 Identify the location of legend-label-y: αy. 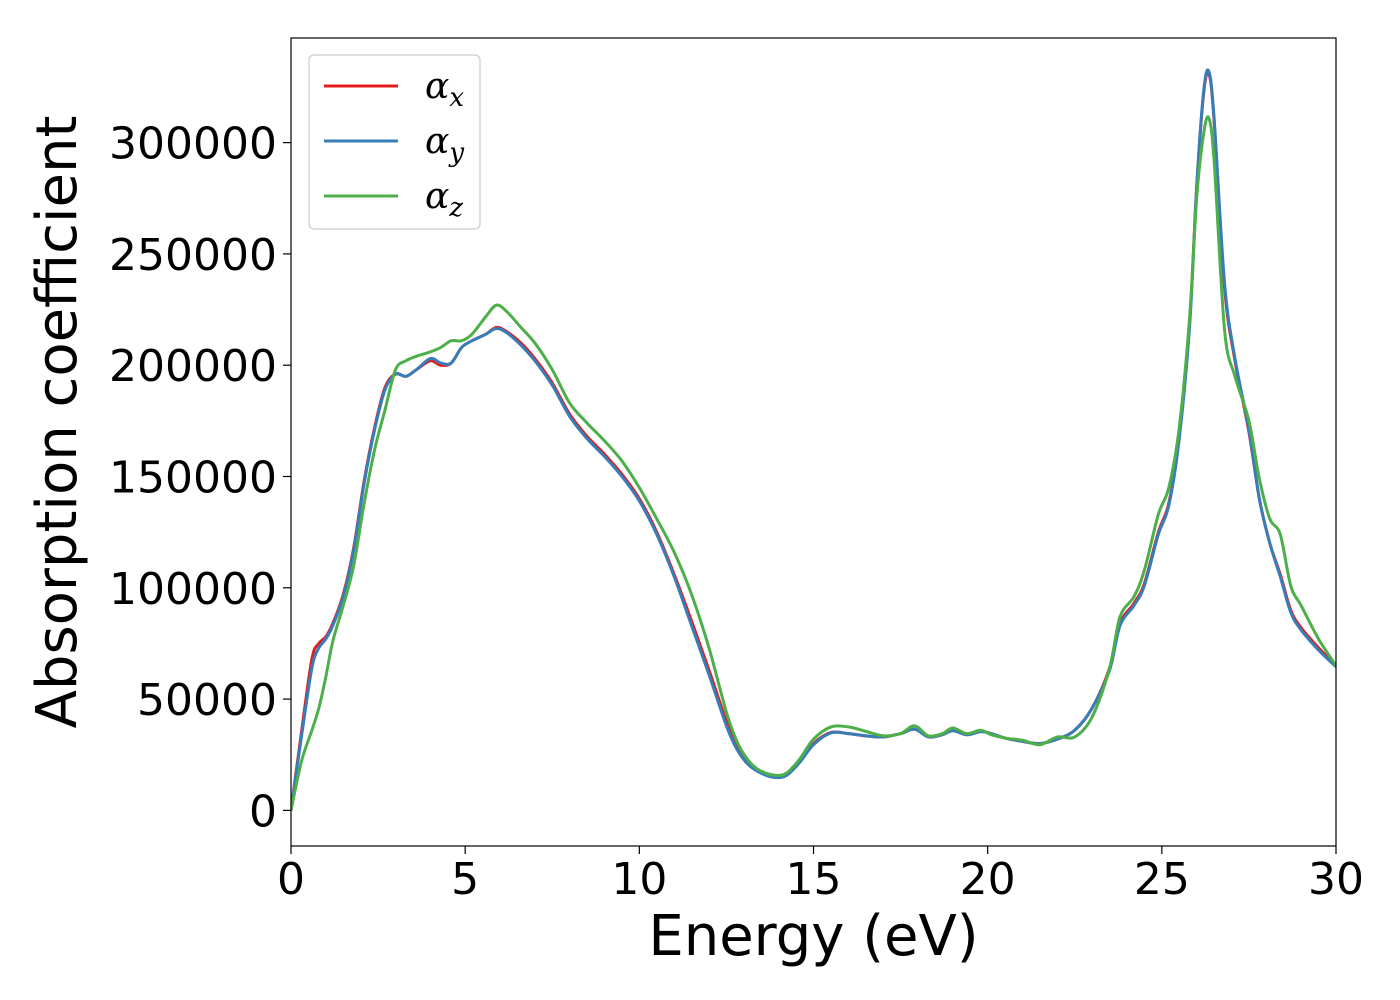
(444, 144).